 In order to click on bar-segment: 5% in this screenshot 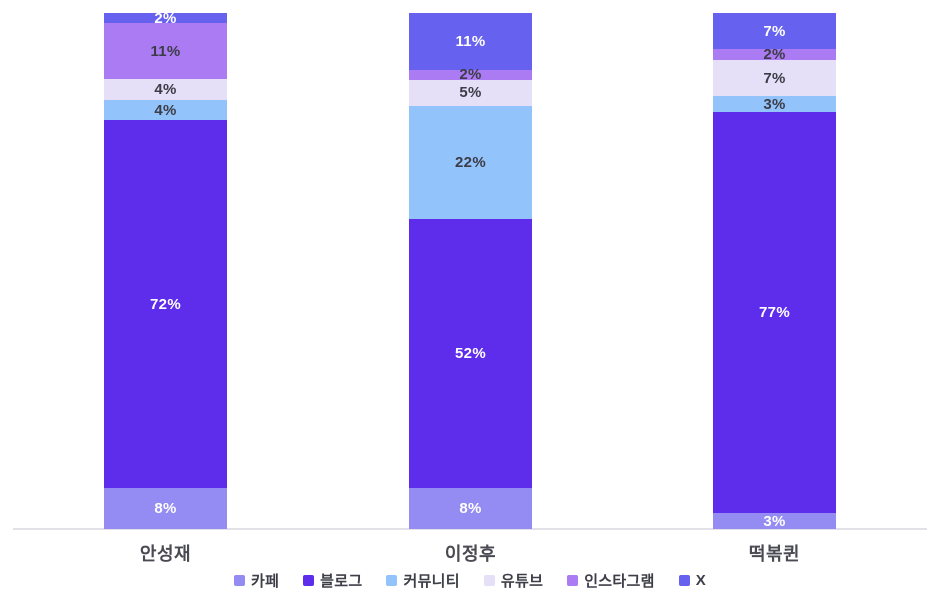, I will do `click(470, 93)`.